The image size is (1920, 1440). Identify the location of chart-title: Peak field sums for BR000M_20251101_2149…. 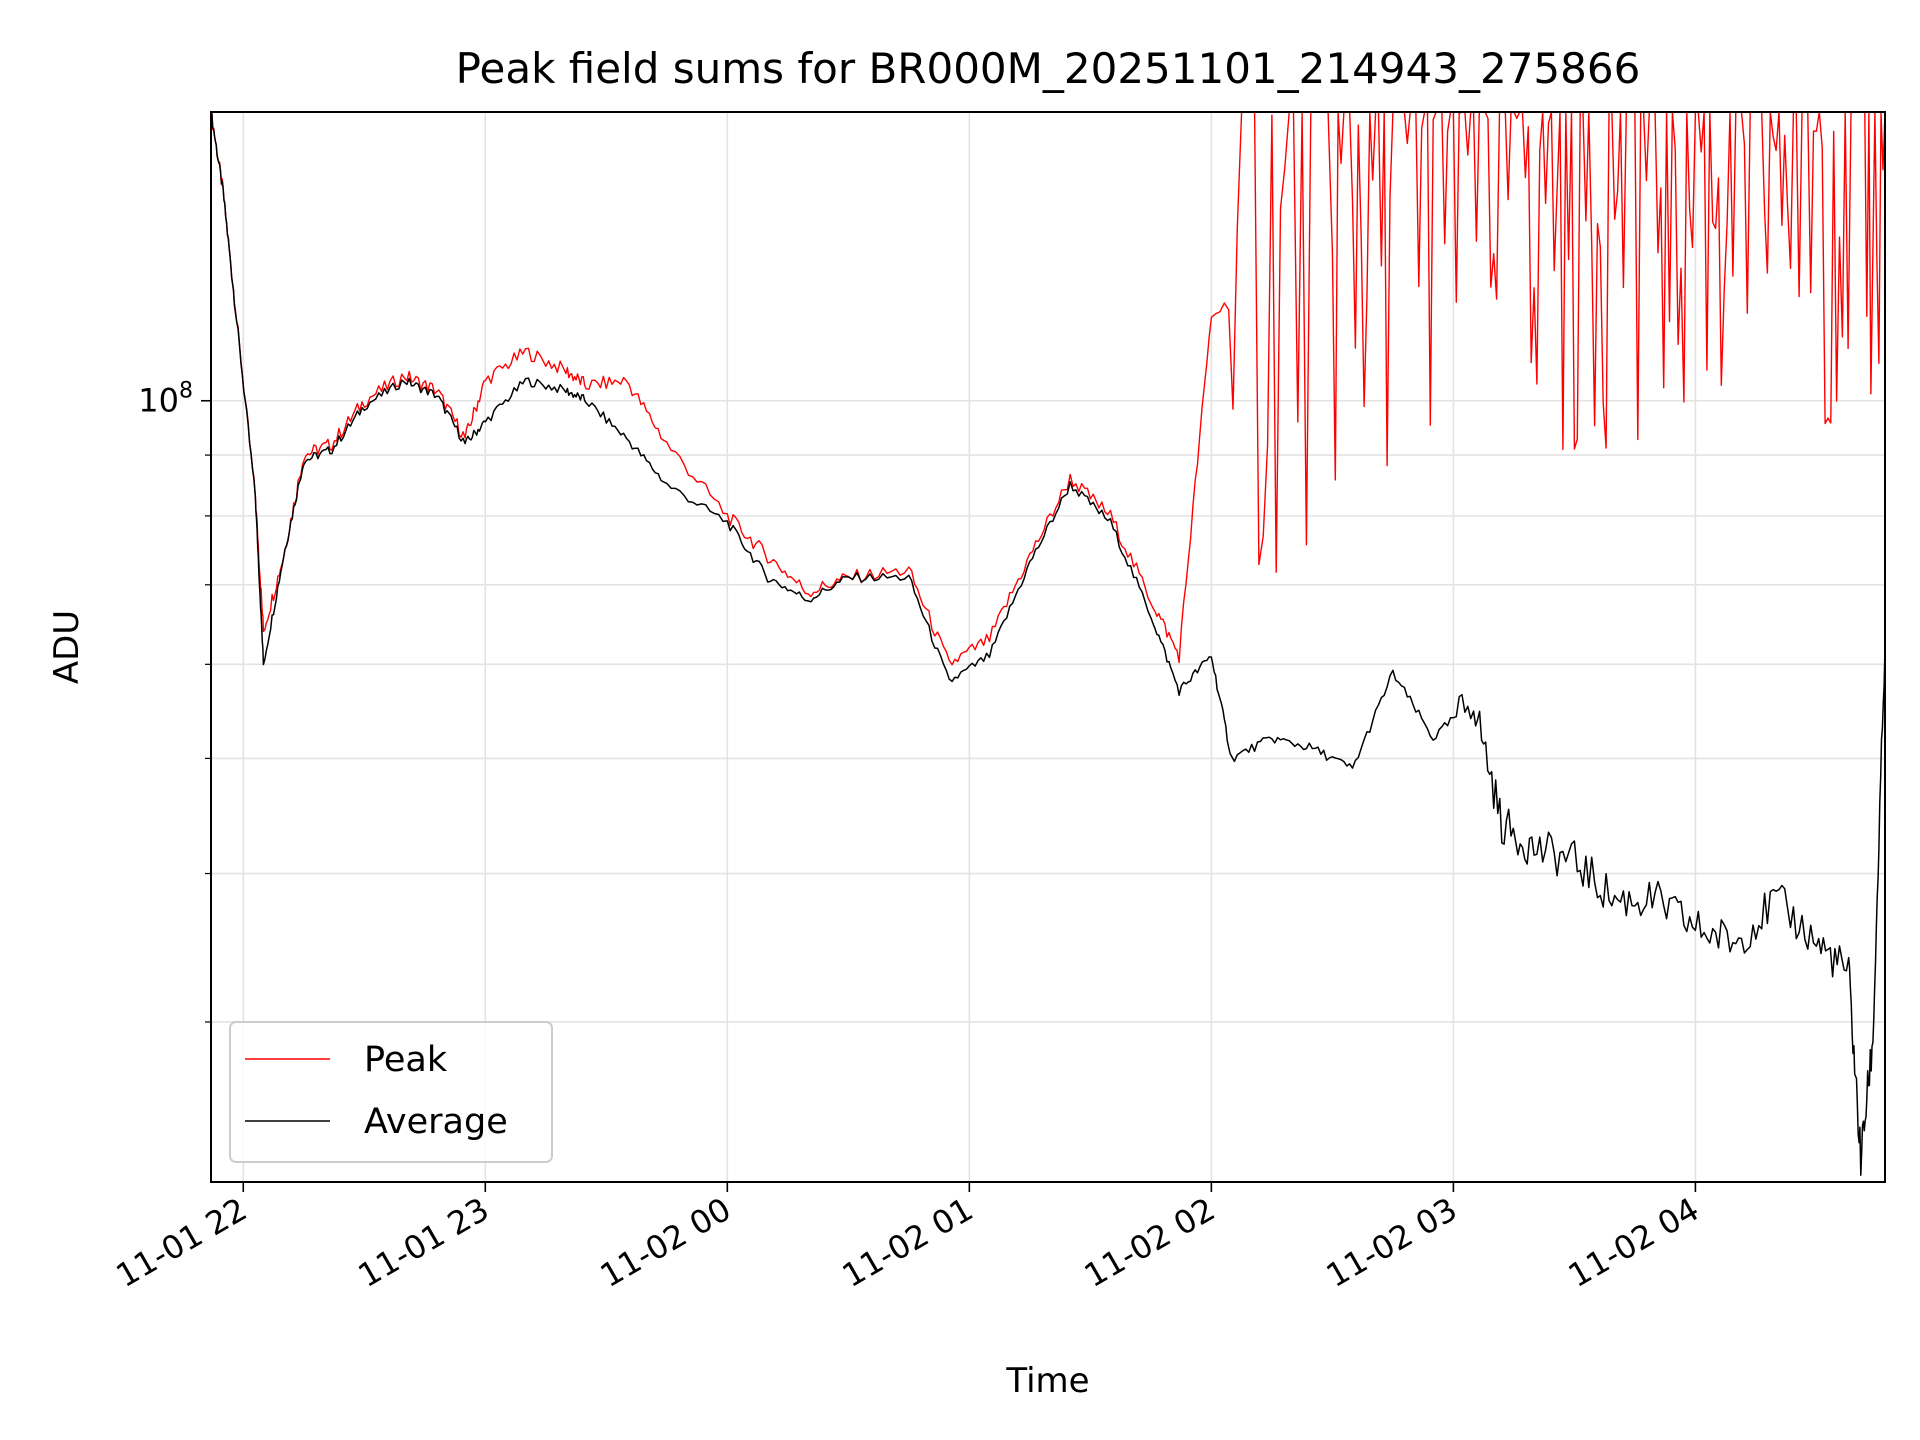
(1048, 68).